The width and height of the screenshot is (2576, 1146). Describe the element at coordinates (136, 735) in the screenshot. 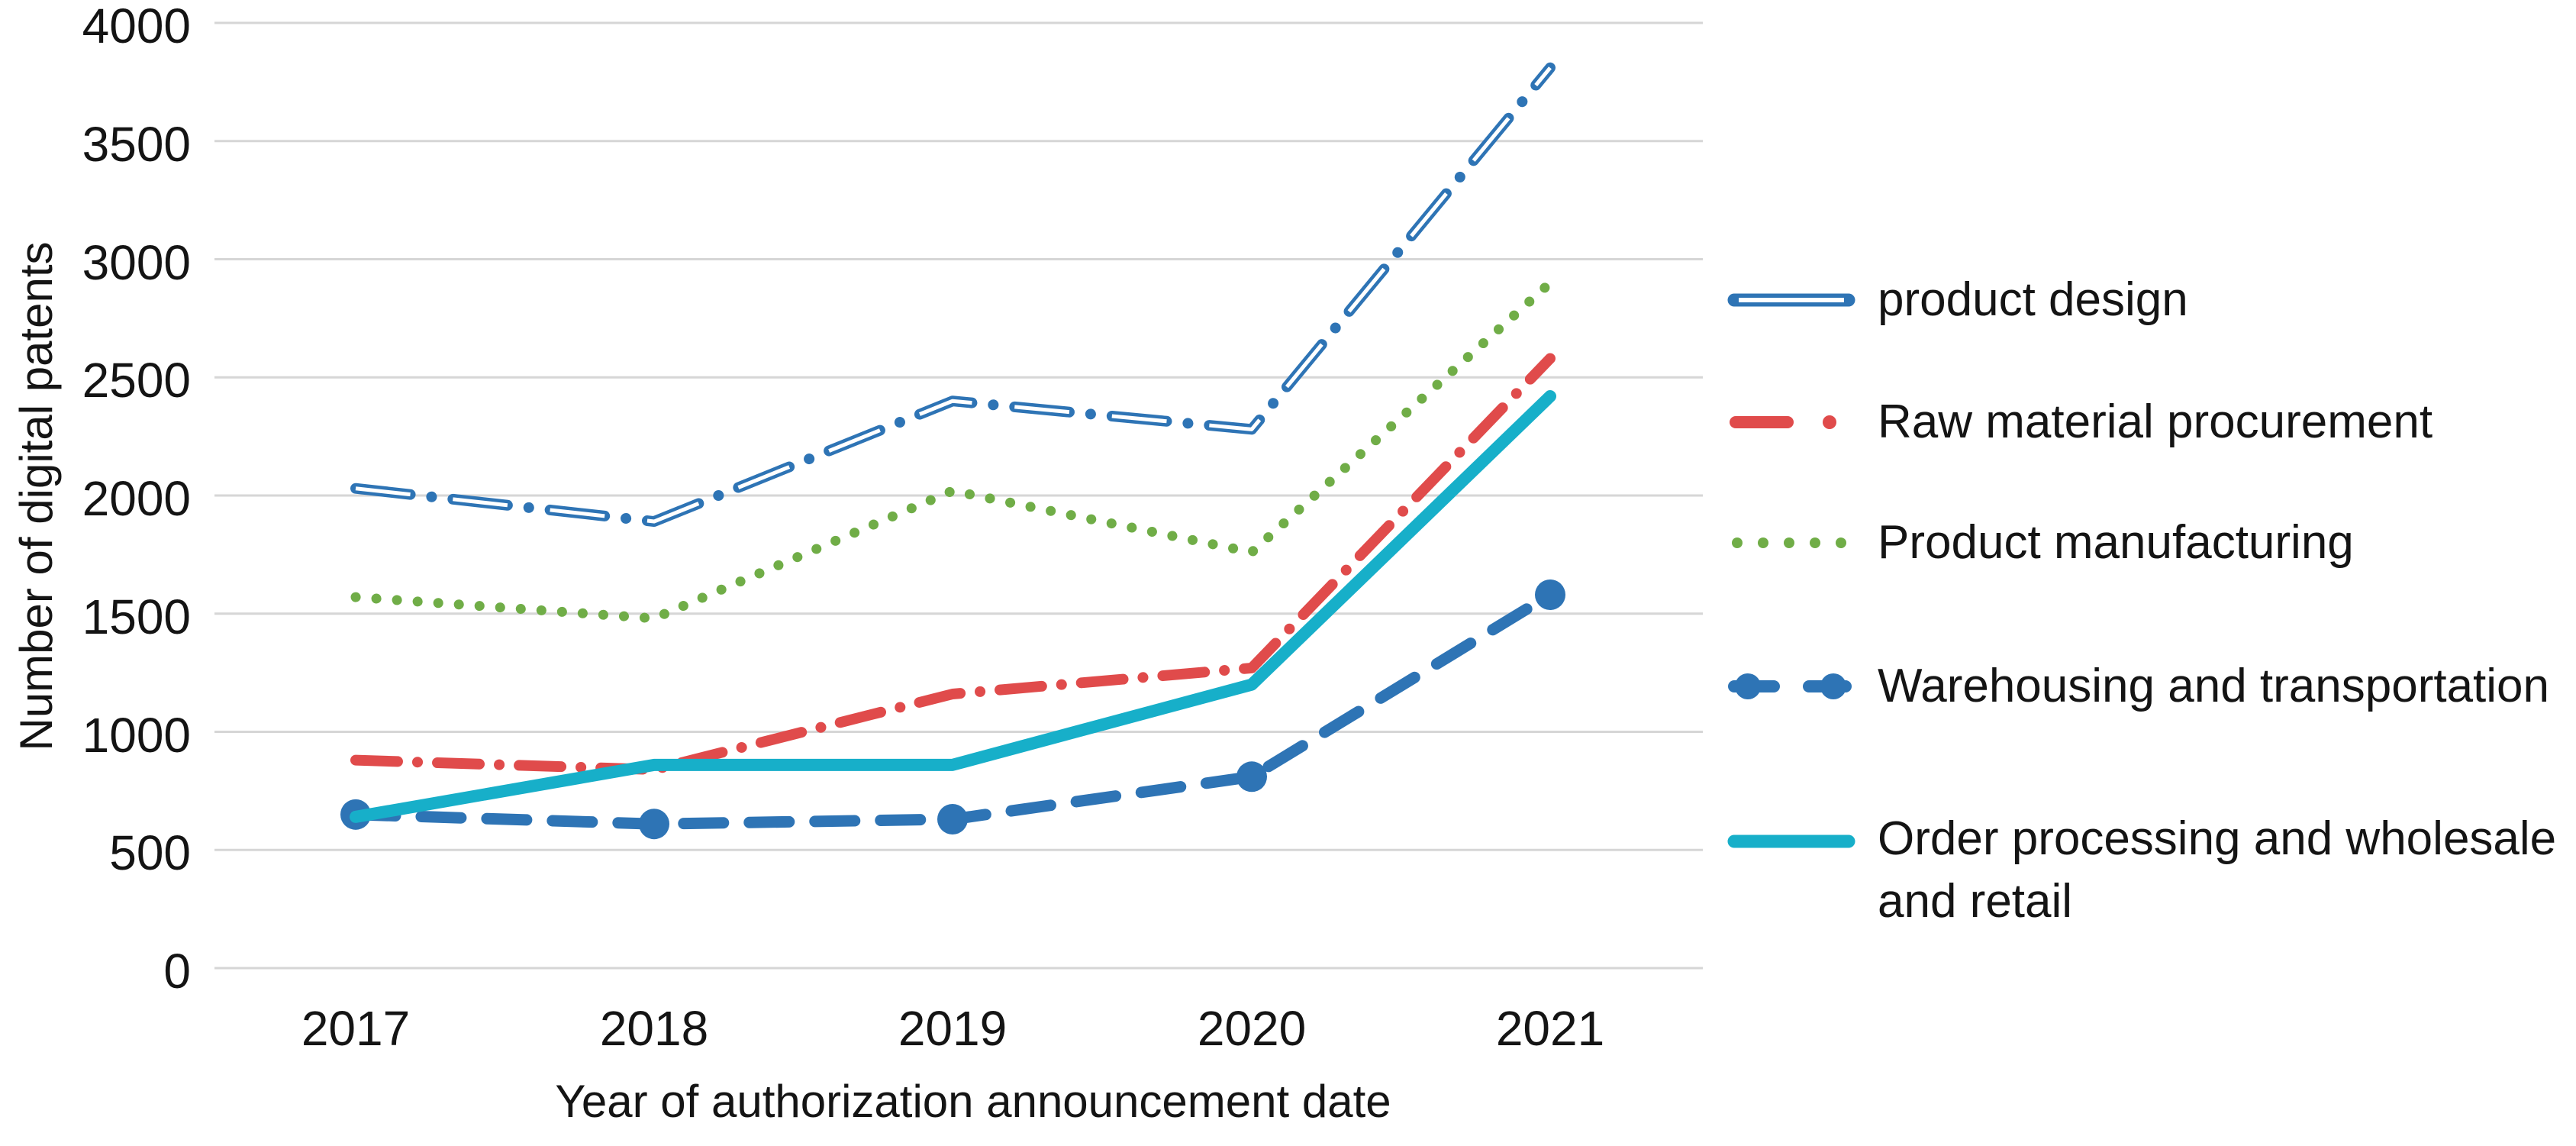

I see `y-tick-label: 1000` at that location.